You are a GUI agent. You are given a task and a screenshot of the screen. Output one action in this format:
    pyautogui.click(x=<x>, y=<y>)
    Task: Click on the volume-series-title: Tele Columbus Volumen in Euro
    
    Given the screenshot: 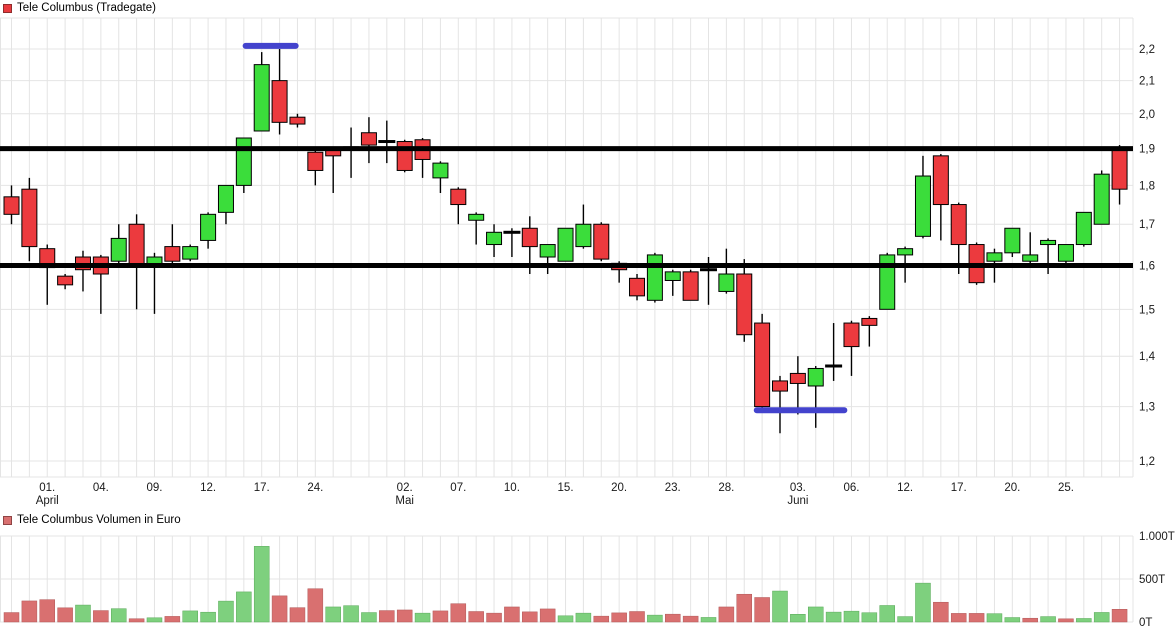 What is the action you would take?
    pyautogui.click(x=99, y=520)
    